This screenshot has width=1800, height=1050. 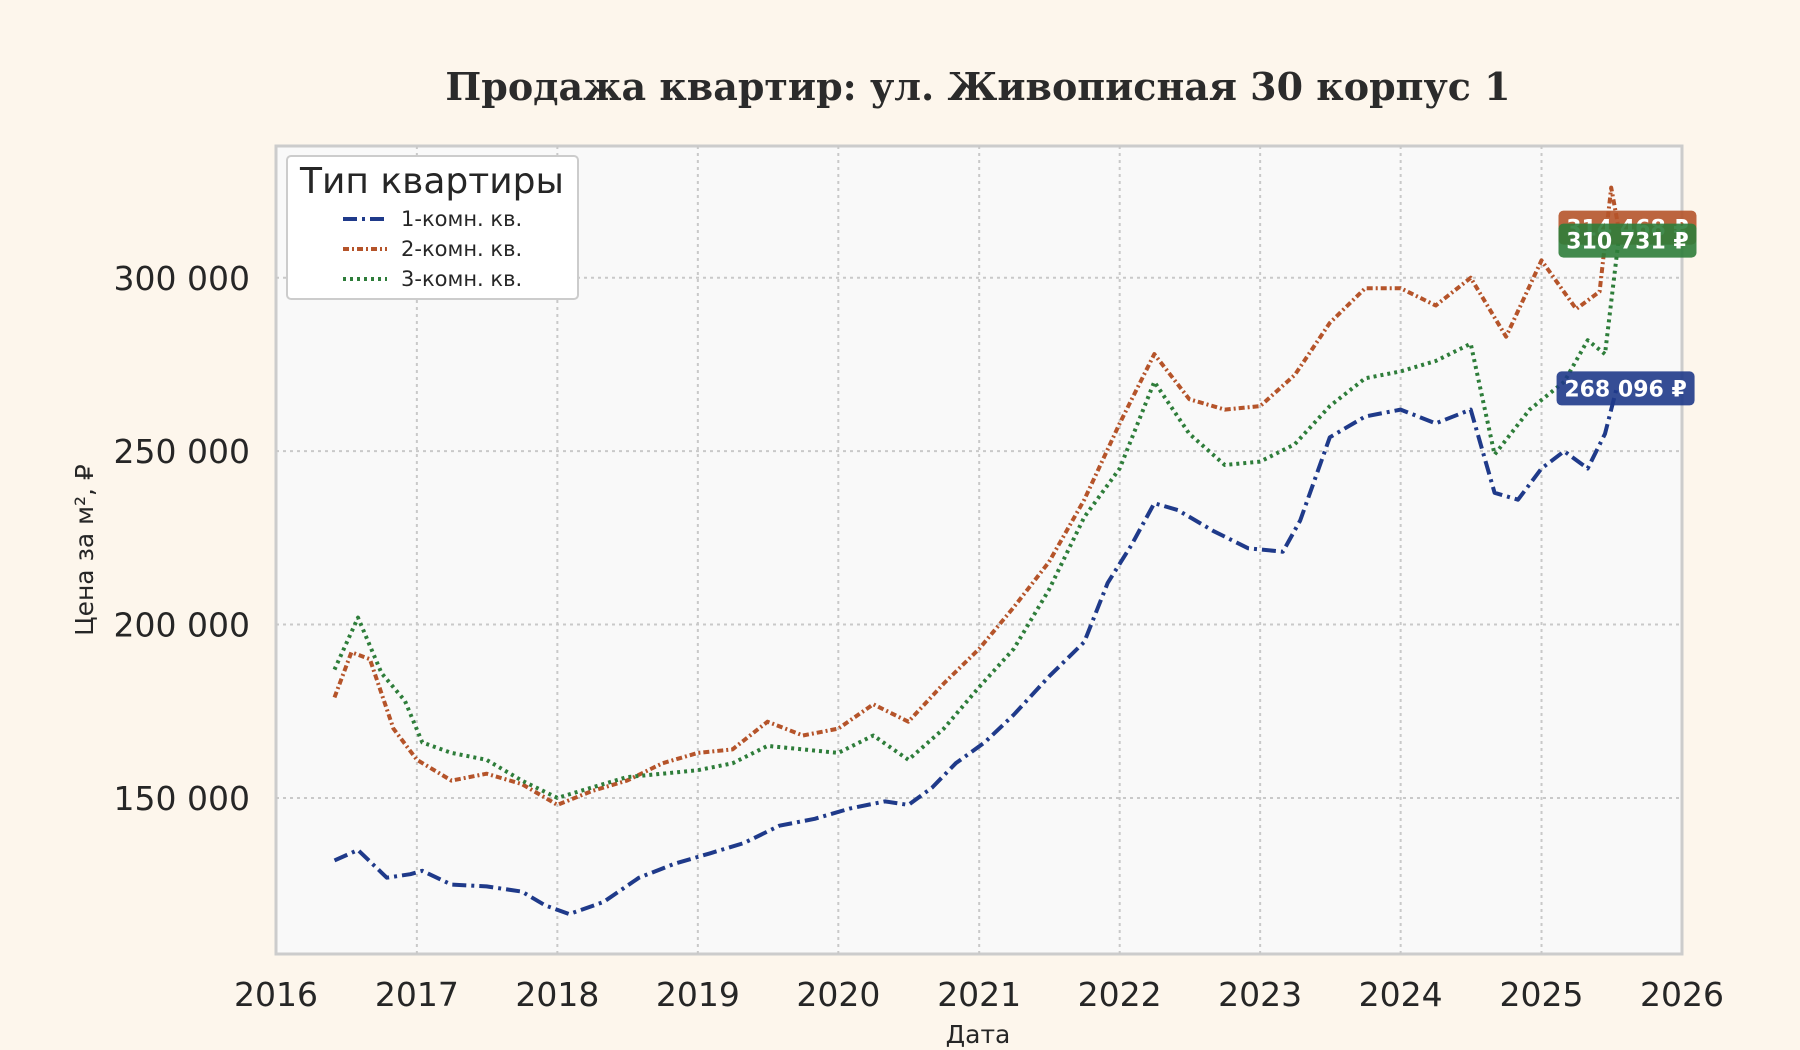 I want to click on x-tick-label: 2019, so click(x=698, y=994).